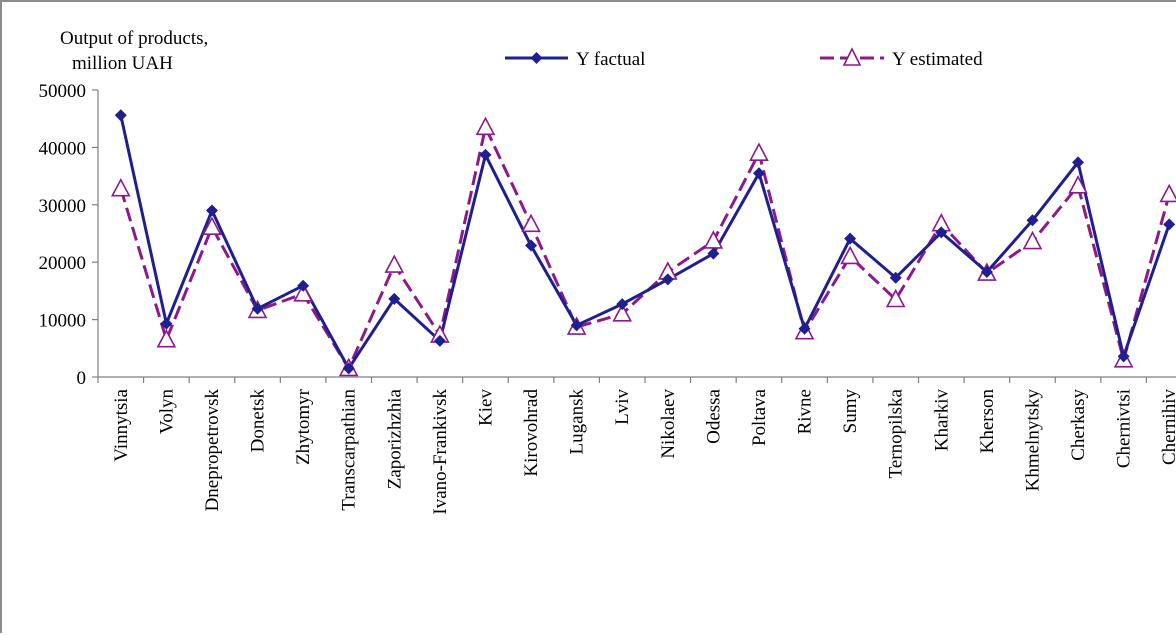 The height and width of the screenshot is (635, 1176). What do you see at coordinates (63, 263) in the screenshot?
I see `y-tick-label: 20000` at bounding box center [63, 263].